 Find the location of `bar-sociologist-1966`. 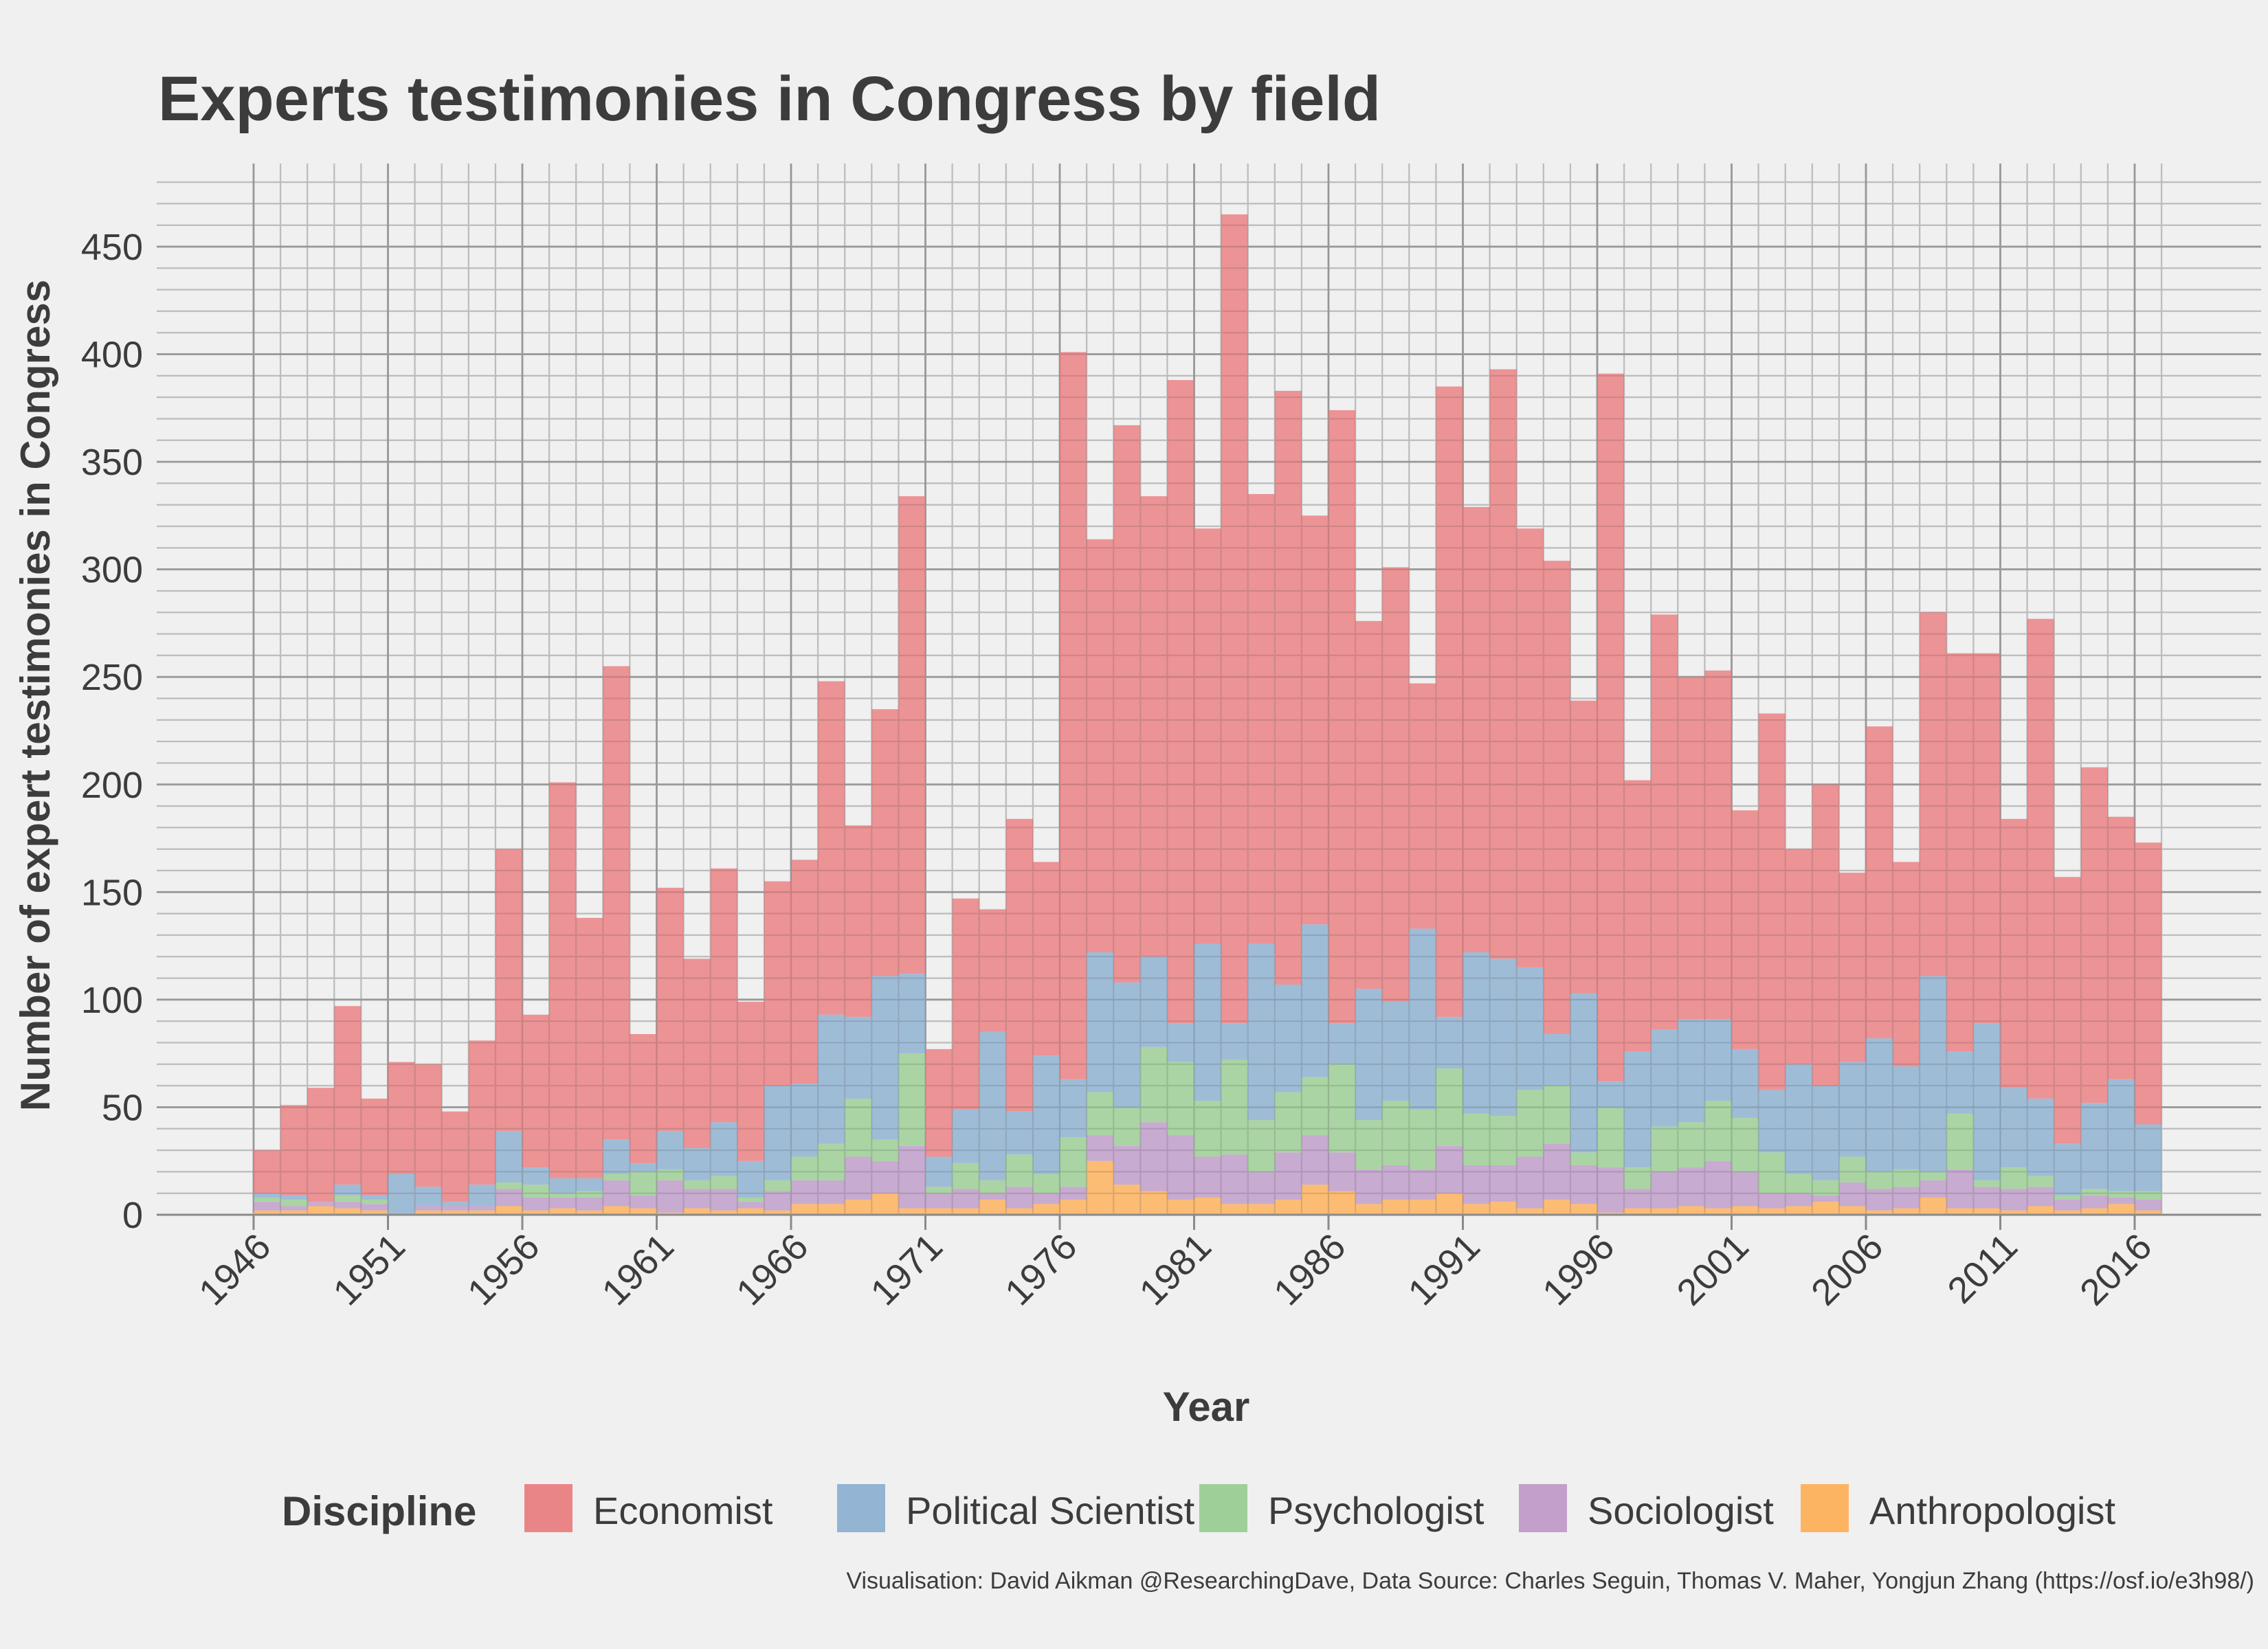

bar-sociologist-1966 is located at coordinates (805, 1192).